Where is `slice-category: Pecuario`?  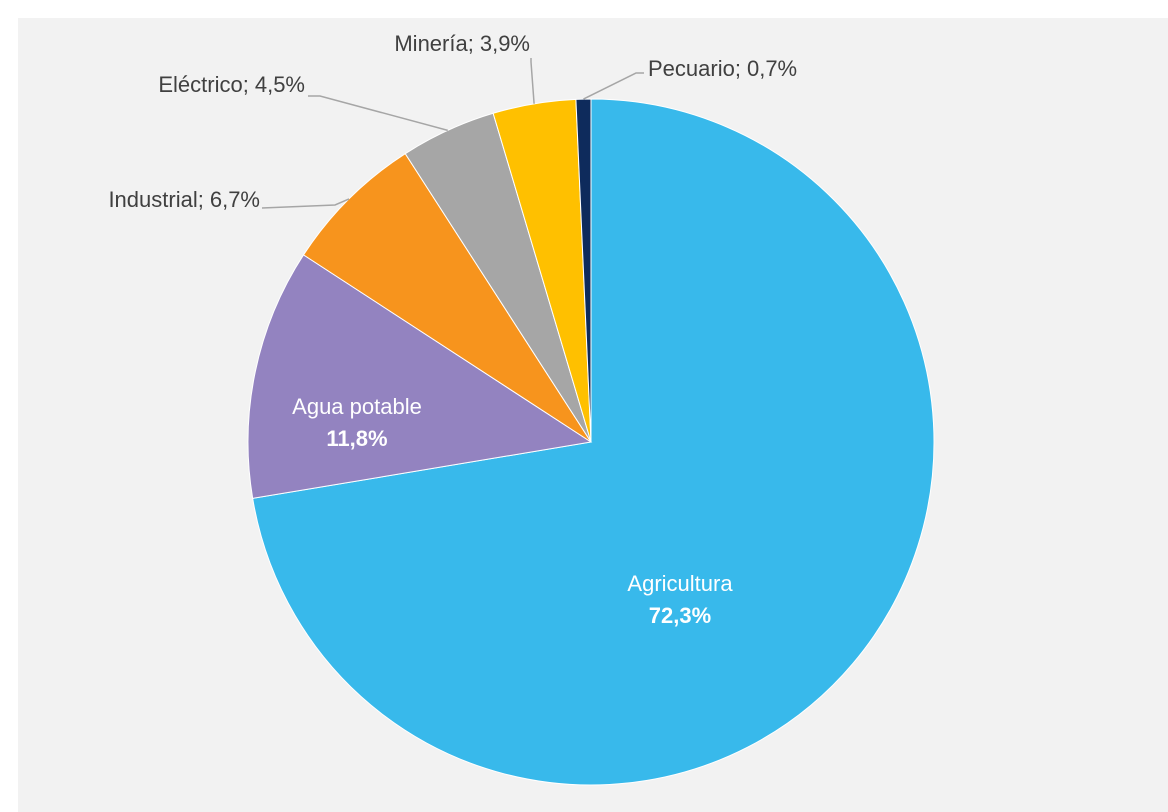
slice-category: Pecuario is located at coordinates (691, 68).